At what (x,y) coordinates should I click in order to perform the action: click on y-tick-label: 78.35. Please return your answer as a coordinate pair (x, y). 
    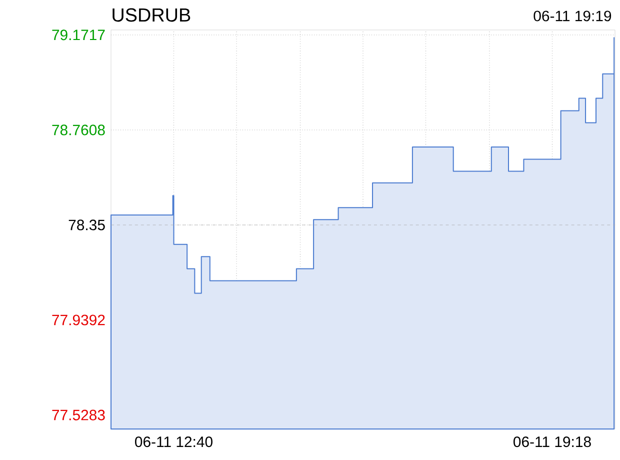
    Looking at the image, I should click on (86, 225).